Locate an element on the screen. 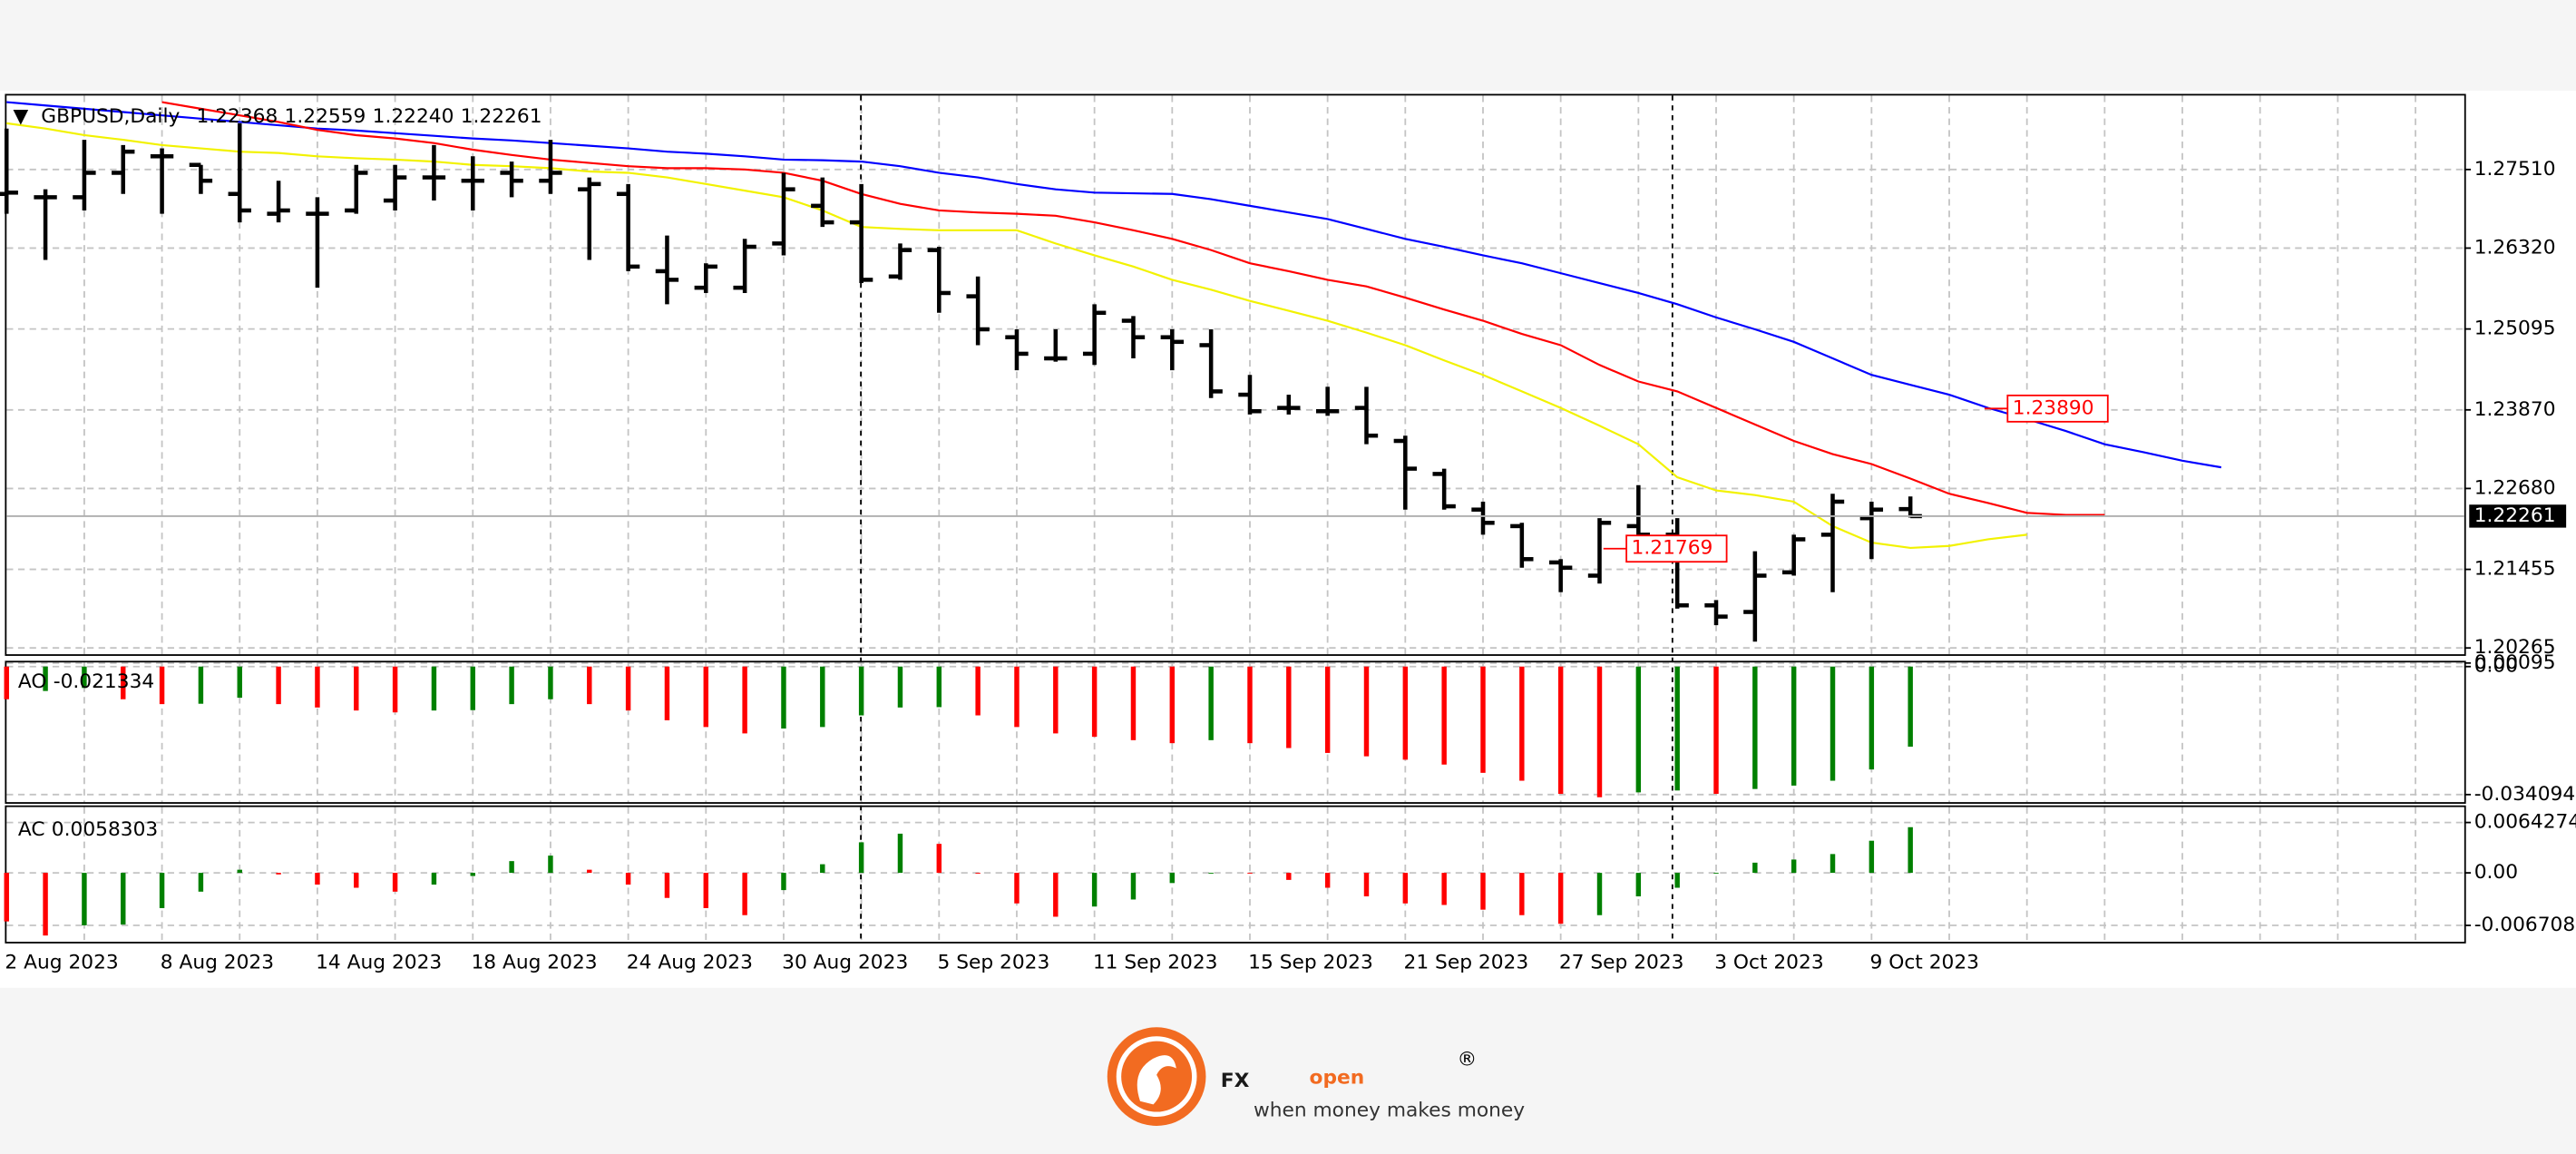 This screenshot has width=2576, height=1154. ac-title: AC is located at coordinates (31, 829).